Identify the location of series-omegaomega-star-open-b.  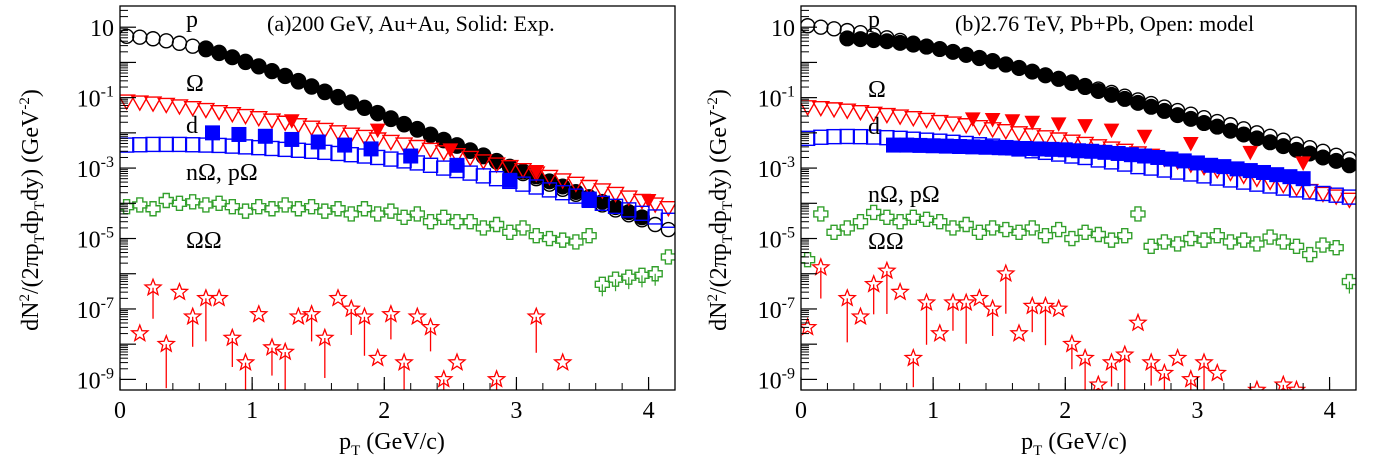
(1054, 323).